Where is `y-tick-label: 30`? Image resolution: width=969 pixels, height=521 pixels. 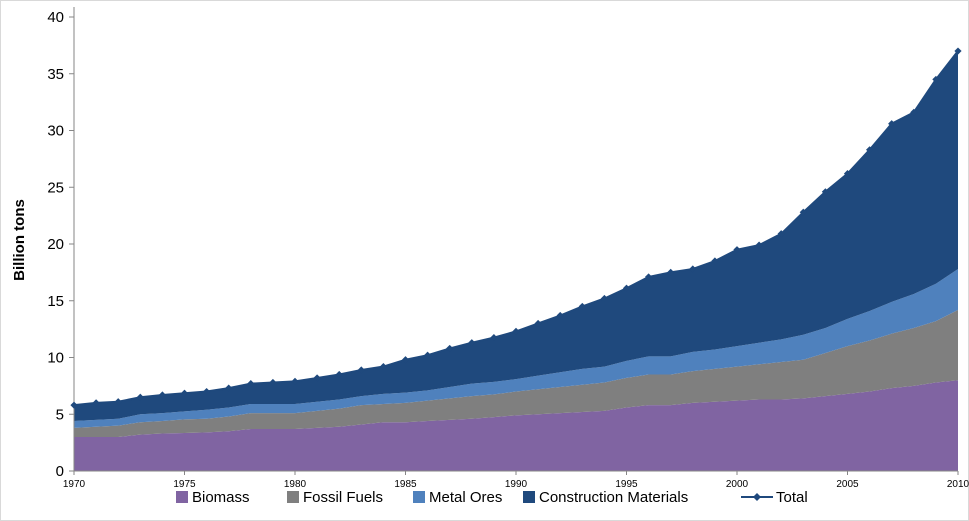
y-tick-label: 30 is located at coordinates (55, 131).